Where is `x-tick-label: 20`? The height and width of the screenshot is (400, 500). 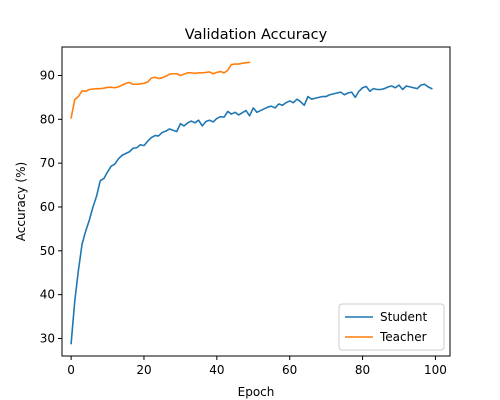 x-tick-label: 20 is located at coordinates (143, 370).